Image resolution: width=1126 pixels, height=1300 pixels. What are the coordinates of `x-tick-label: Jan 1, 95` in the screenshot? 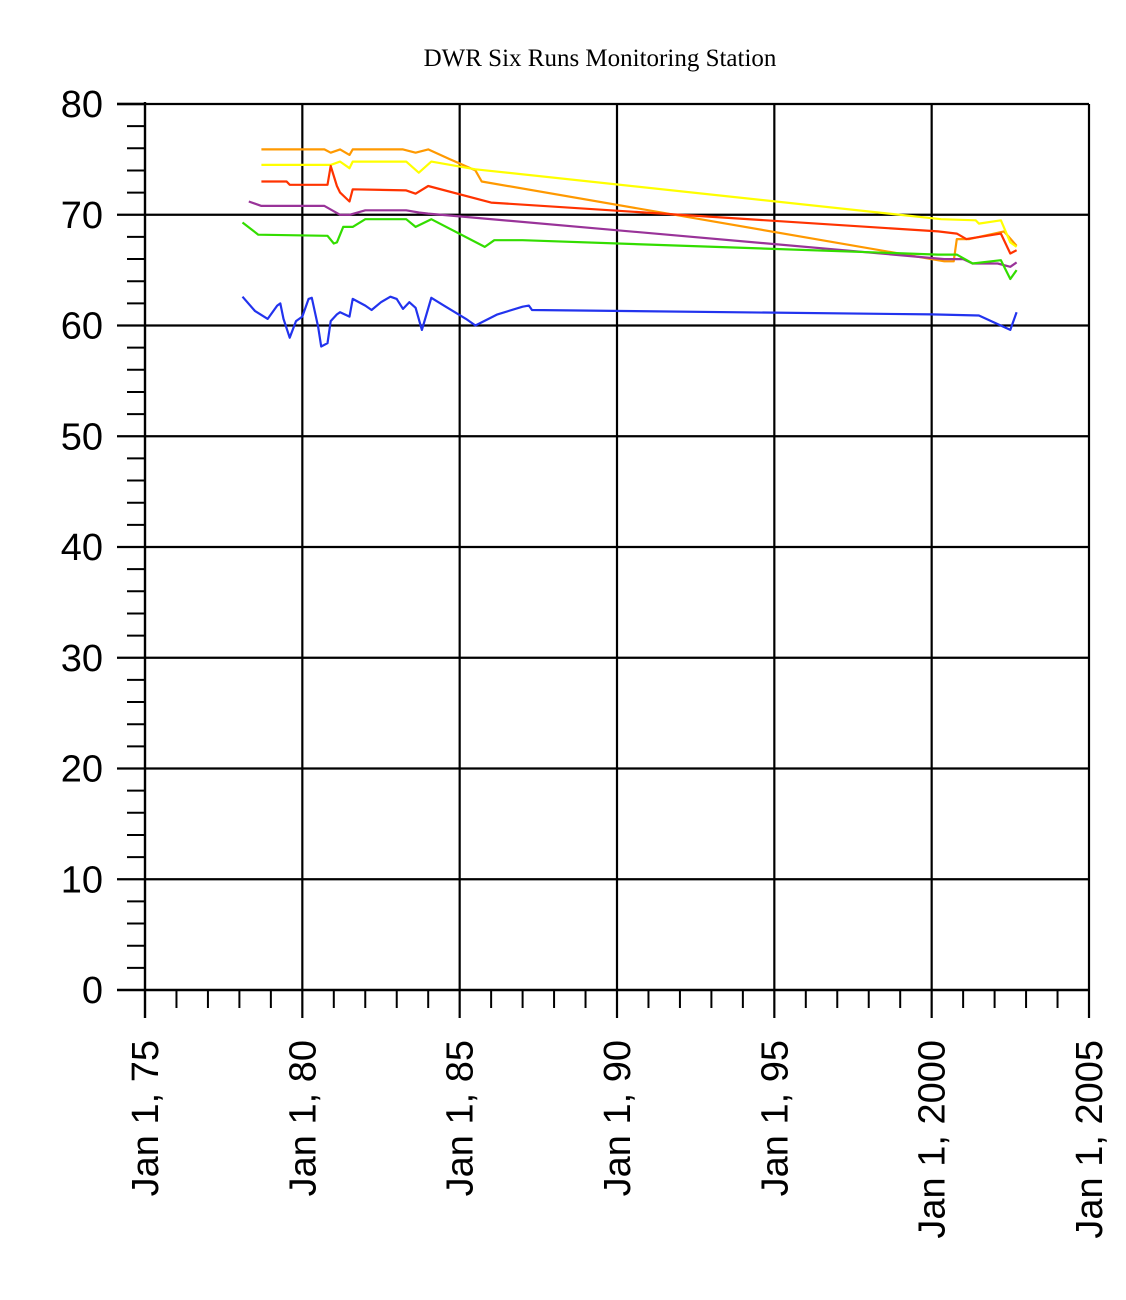 It's located at (775, 1118).